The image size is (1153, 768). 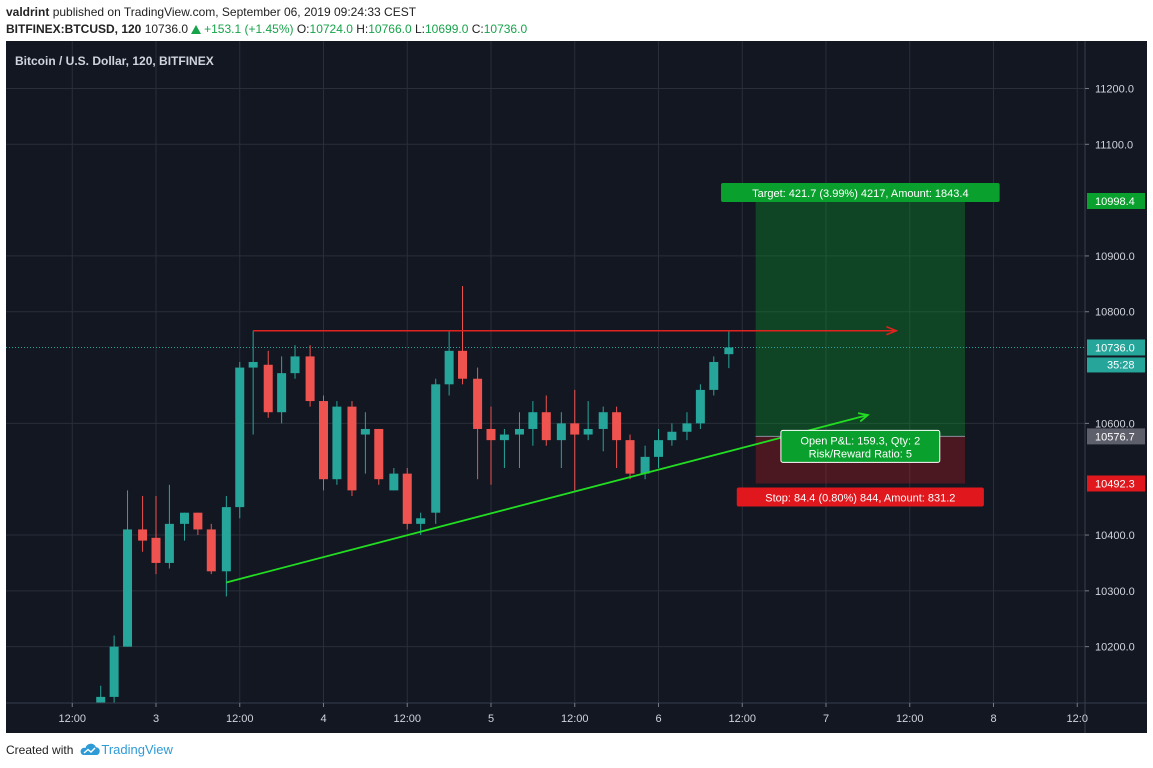 I want to click on y-tick-label: 10300.0, so click(x=1115, y=592).